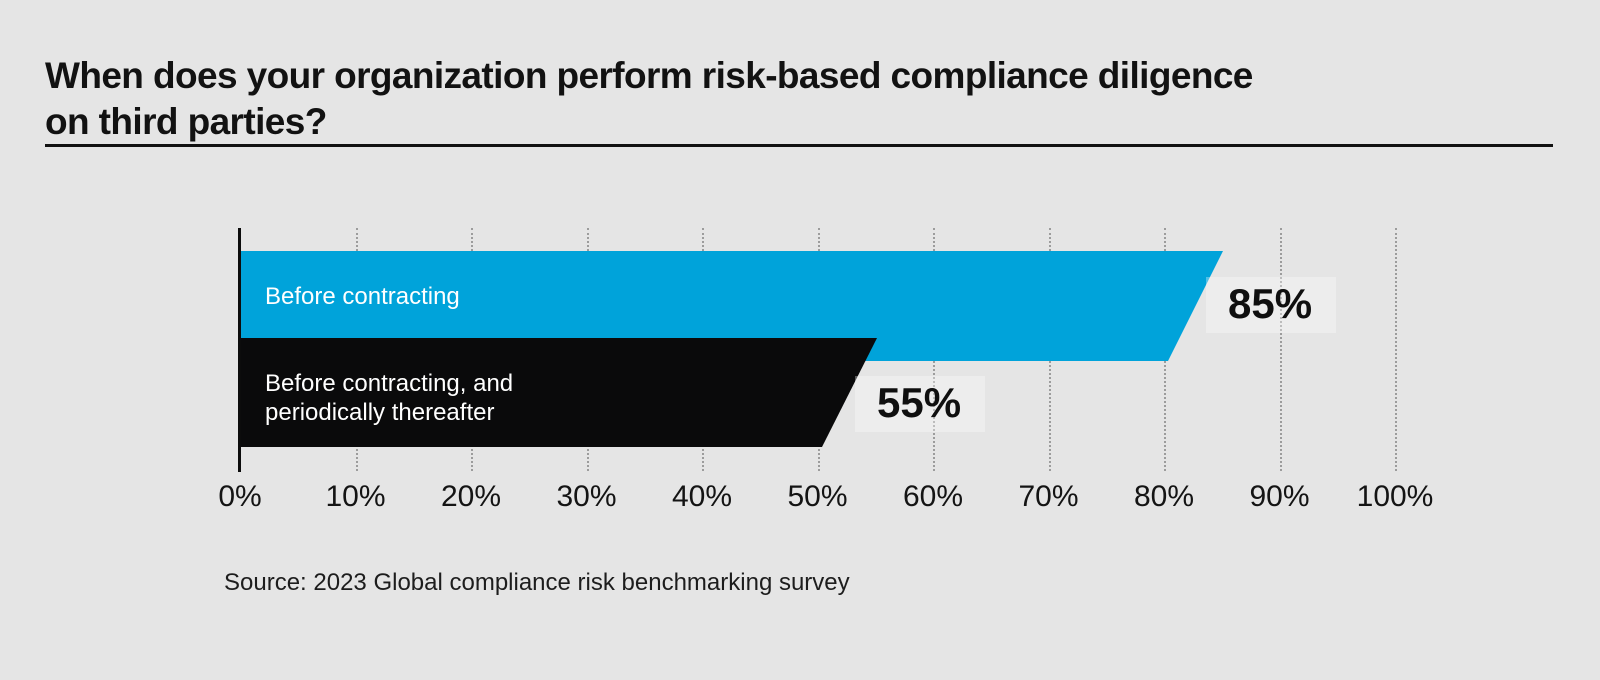 This screenshot has width=1600, height=680. Describe the element at coordinates (240, 496) in the screenshot. I see `x-tick-0%: 0%` at that location.